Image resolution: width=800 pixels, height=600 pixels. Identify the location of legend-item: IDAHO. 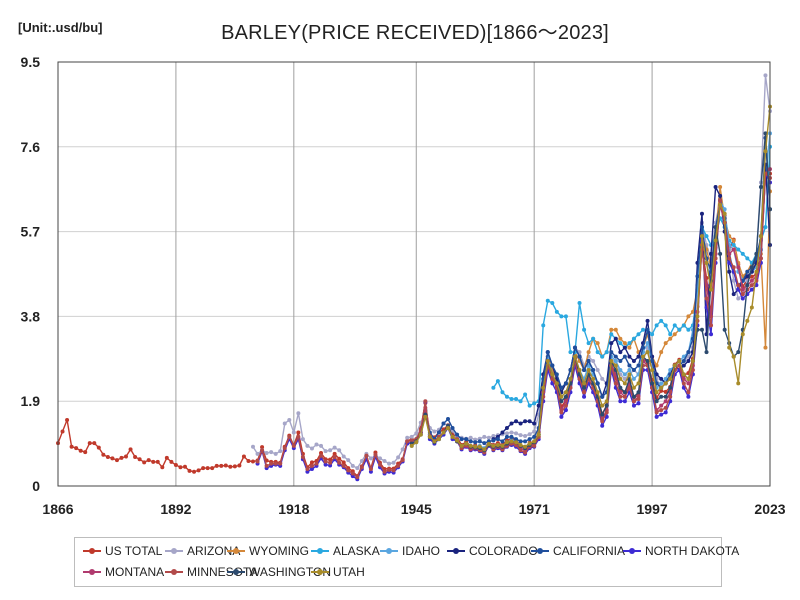
(410, 551).